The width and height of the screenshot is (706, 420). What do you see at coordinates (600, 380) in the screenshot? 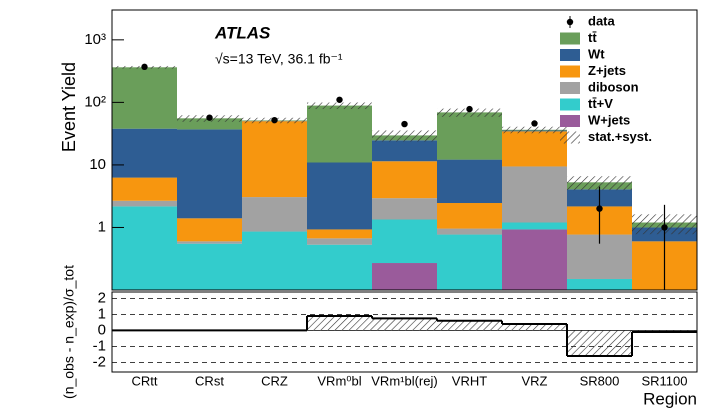
I see `x-tick-label: SR800` at bounding box center [600, 380].